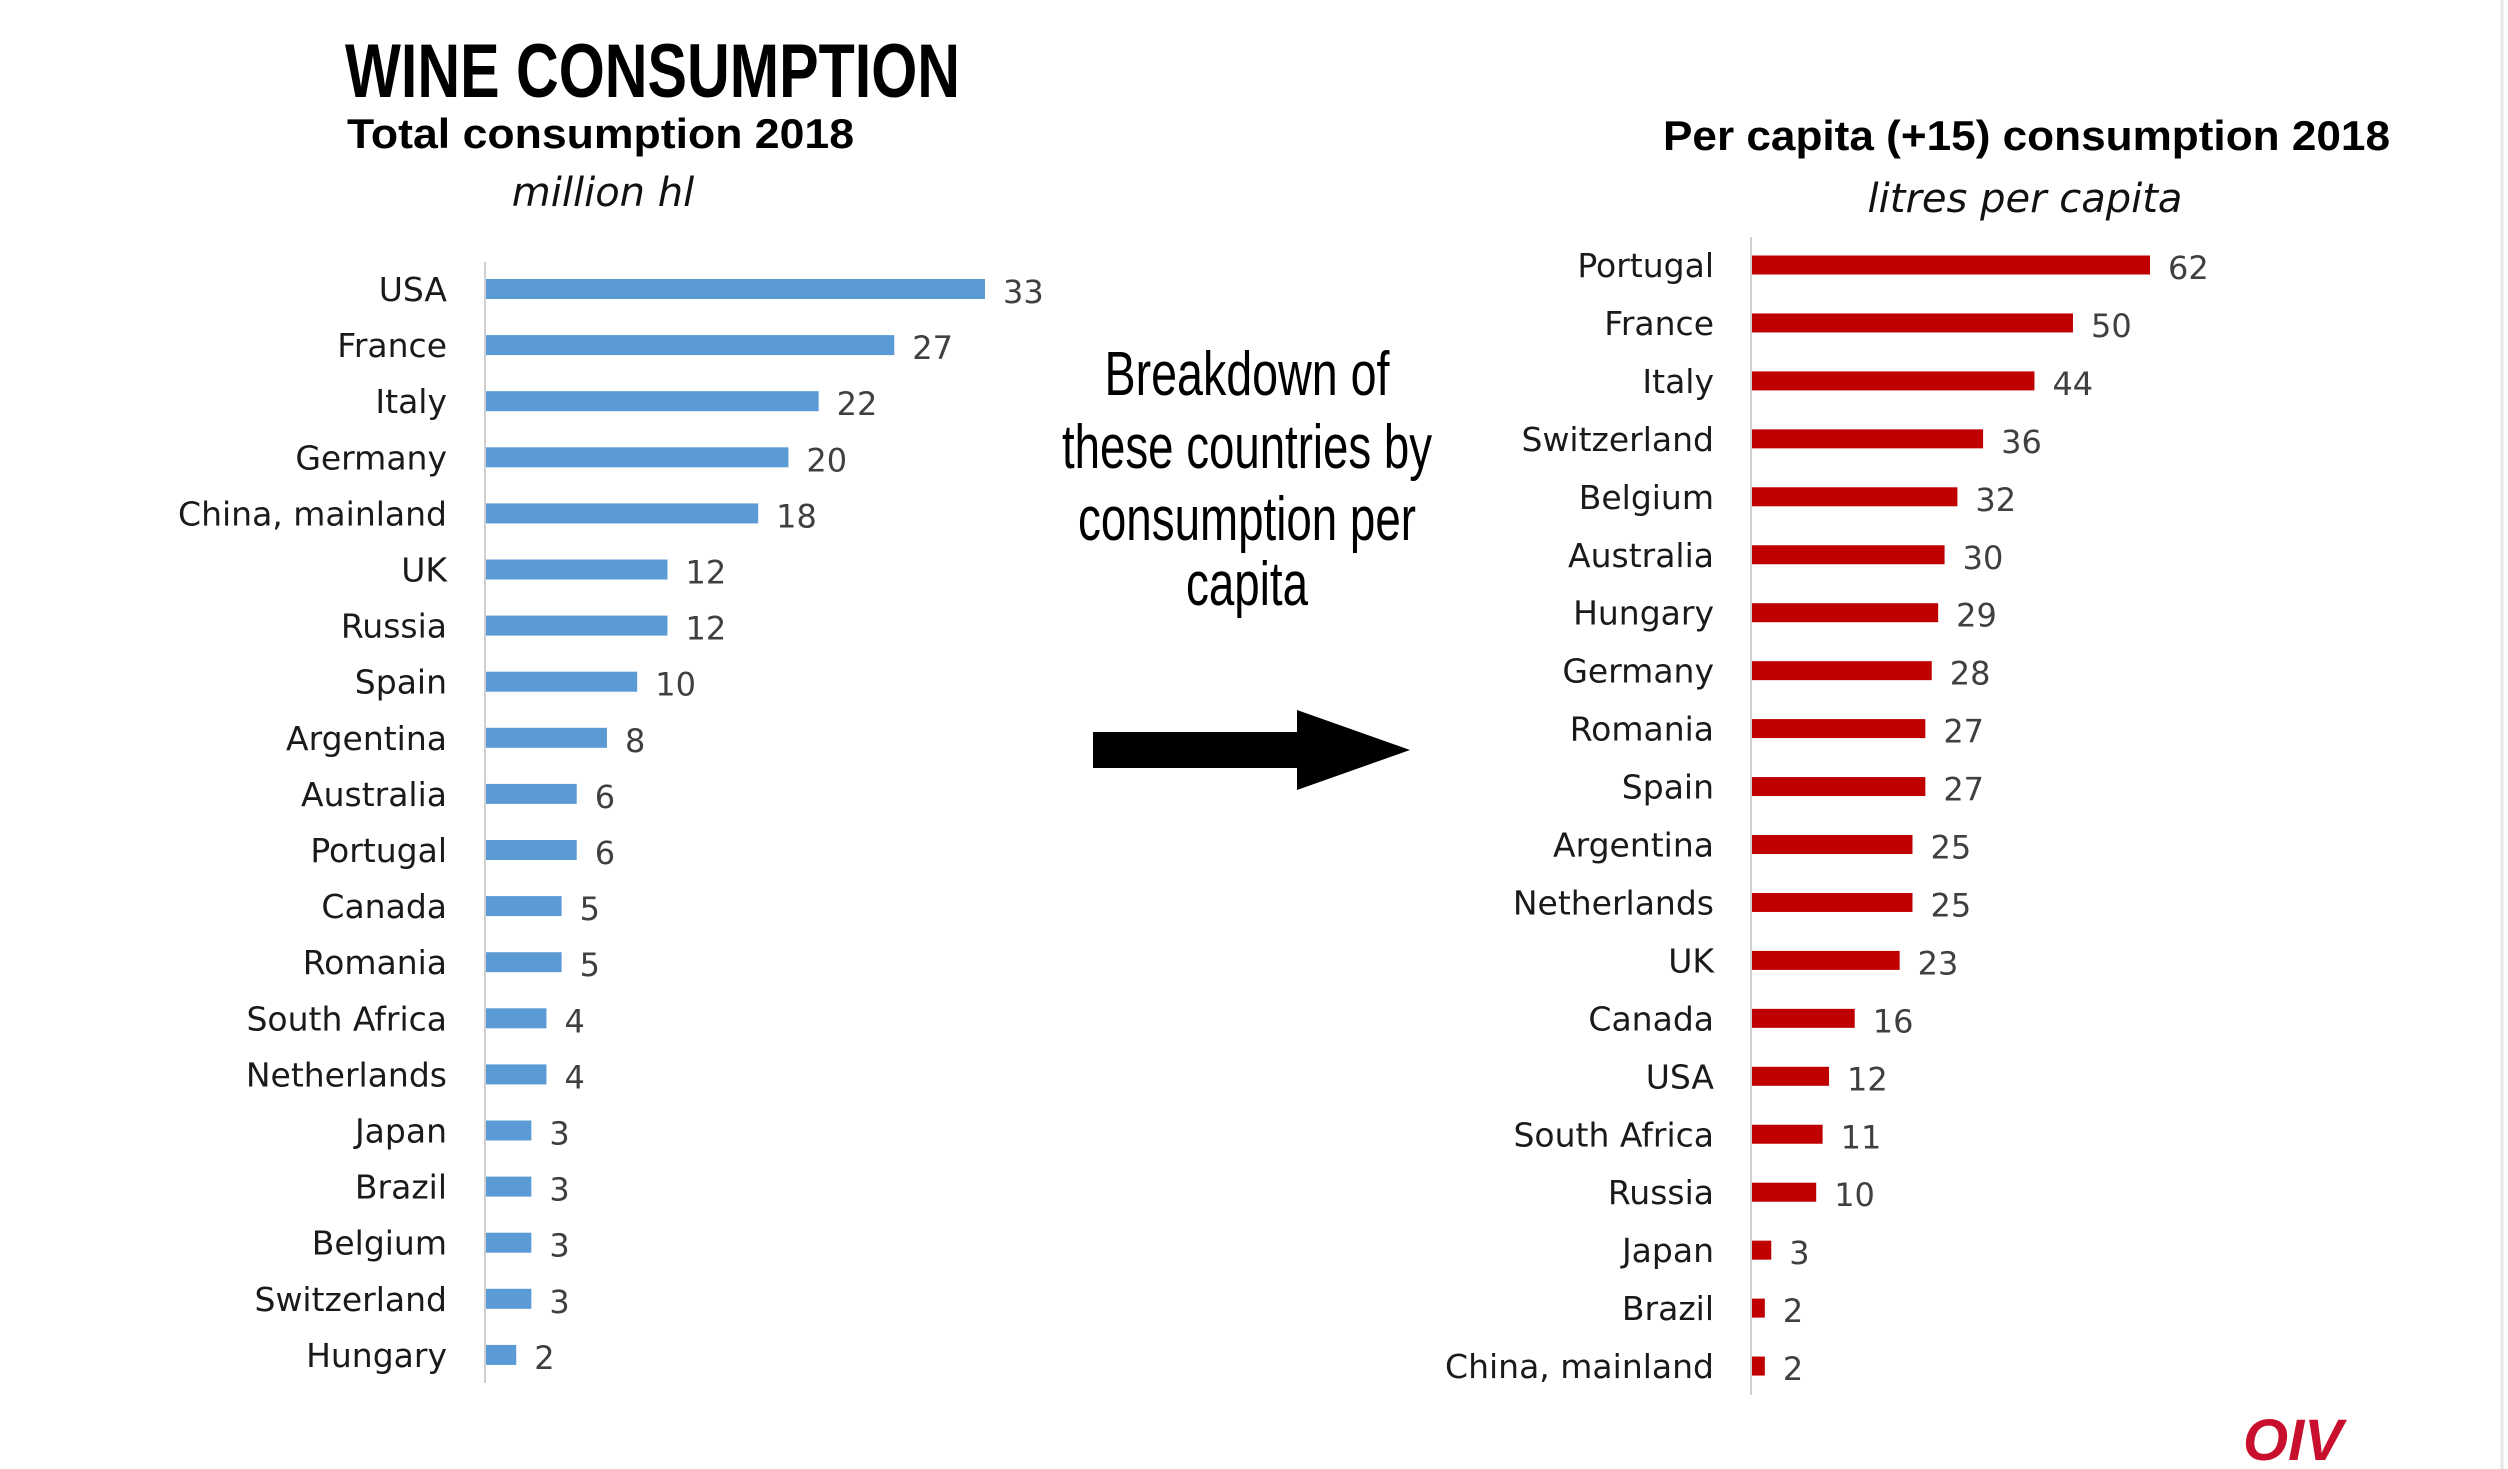 This screenshot has width=2508, height=1469. What do you see at coordinates (411, 401) in the screenshot?
I see `total-category-label: Italy` at bounding box center [411, 401].